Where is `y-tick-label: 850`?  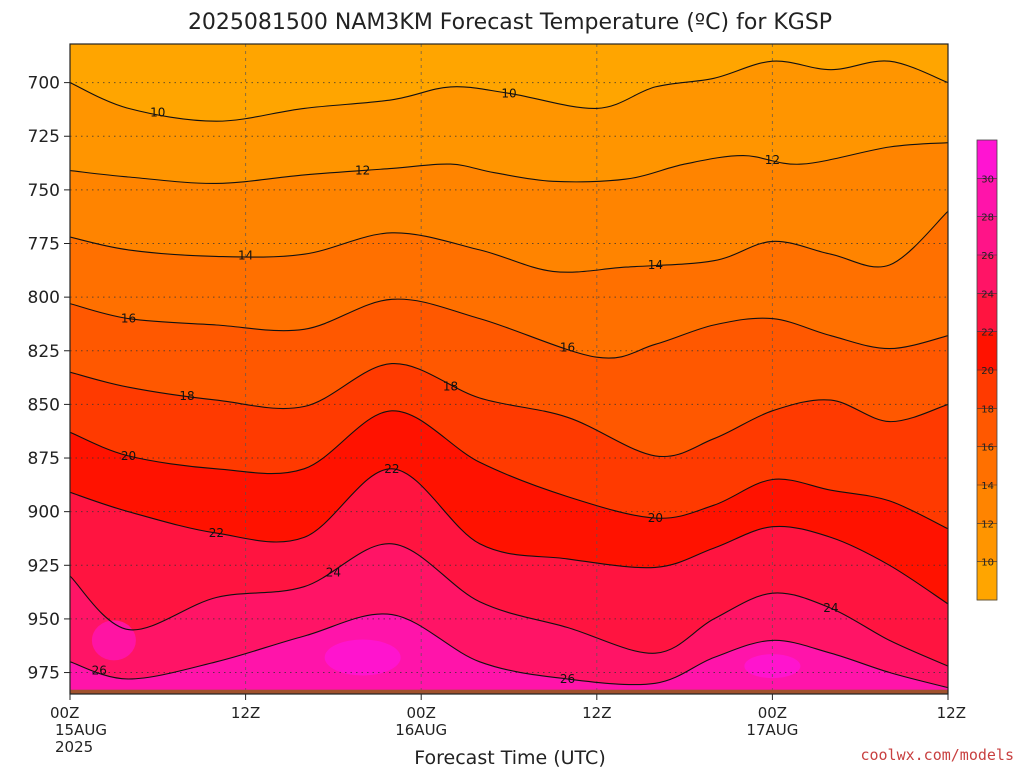
y-tick-label: 850 is located at coordinates (44, 405).